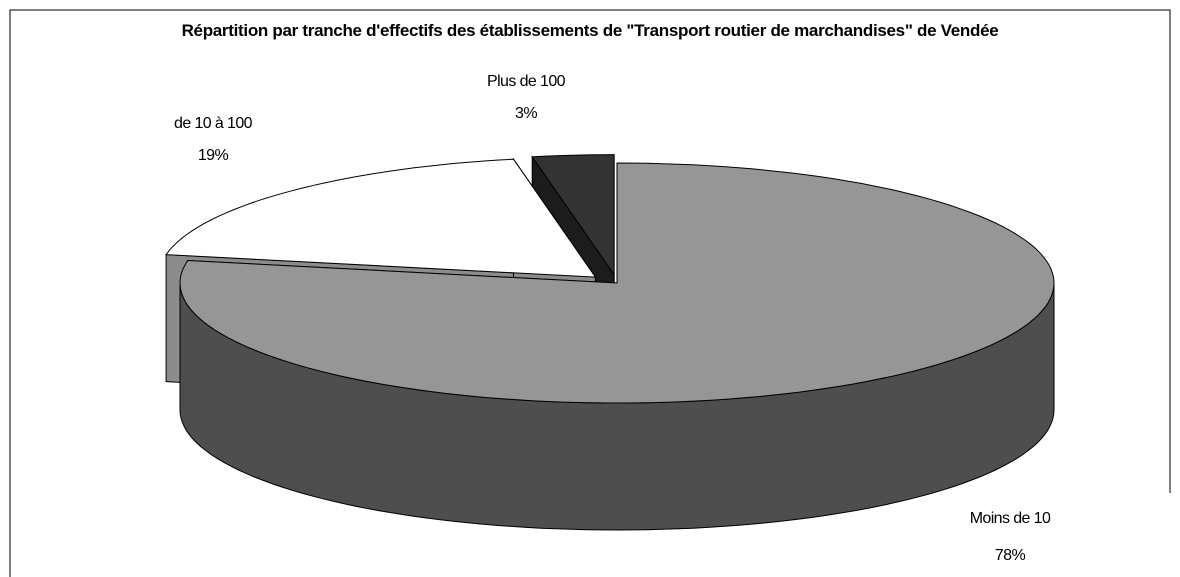  What do you see at coordinates (213, 123) in the screenshot?
I see `slice-label: de 10 à 100` at bounding box center [213, 123].